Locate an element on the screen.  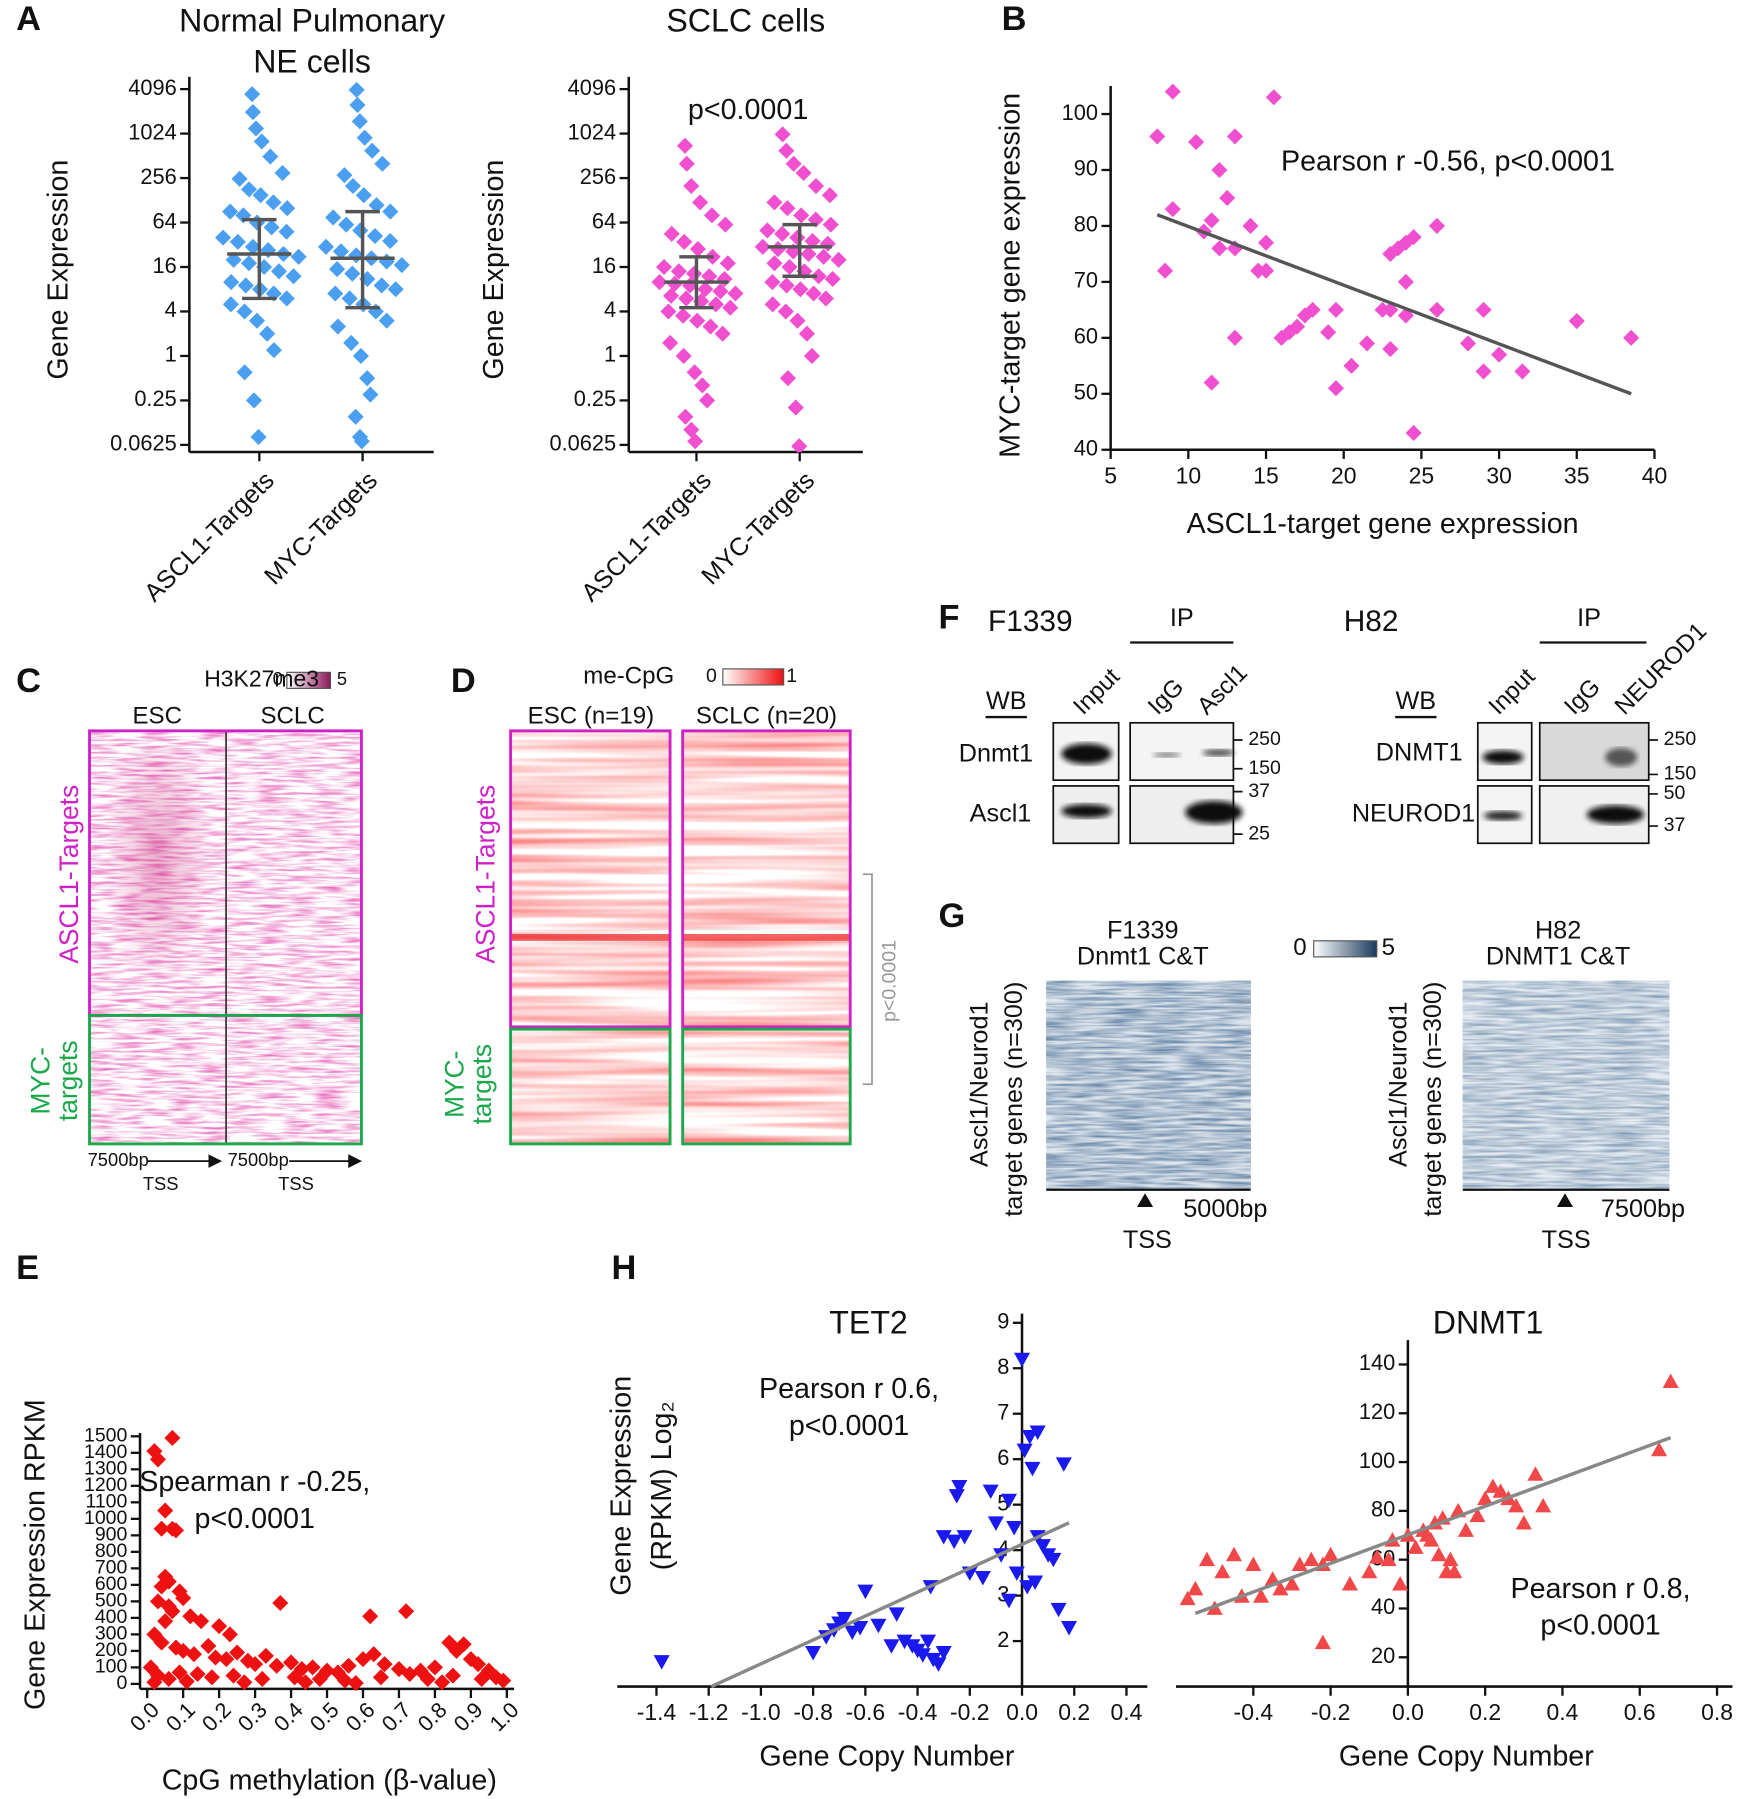
y-tick-label: 1 is located at coordinates (610, 354).